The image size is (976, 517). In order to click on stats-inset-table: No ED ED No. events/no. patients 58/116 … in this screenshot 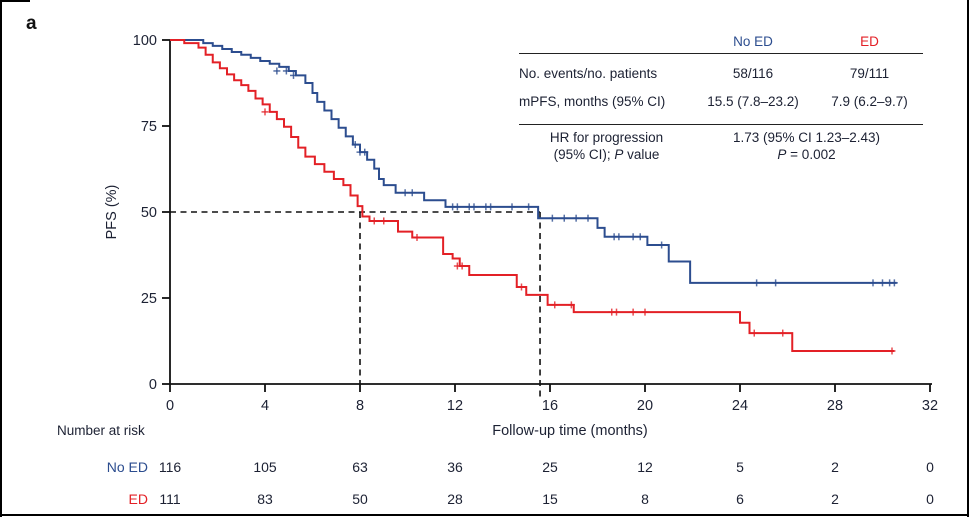, I will do `click(721, 96)`.